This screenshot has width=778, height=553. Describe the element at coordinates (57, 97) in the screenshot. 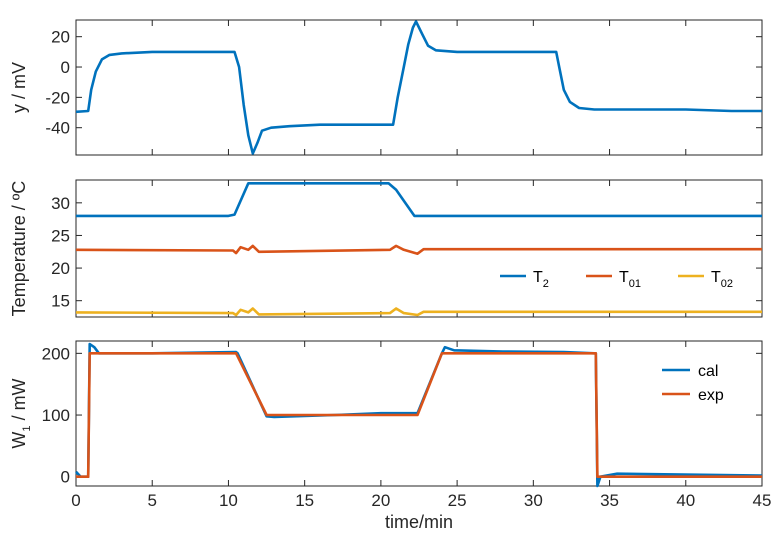

I see `y-tick-label: -20` at that location.